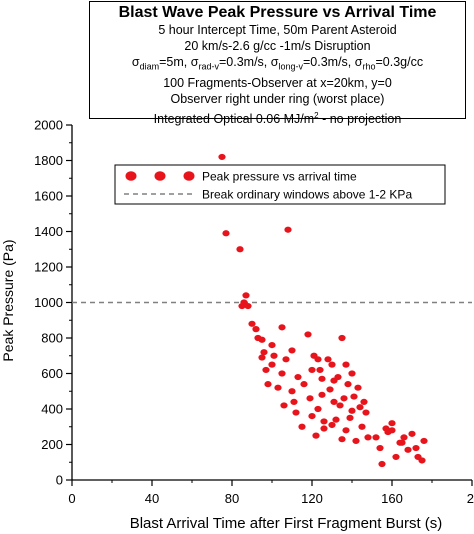 The width and height of the screenshot is (474, 534). I want to click on x-tick-label: 160, so click(392, 498).